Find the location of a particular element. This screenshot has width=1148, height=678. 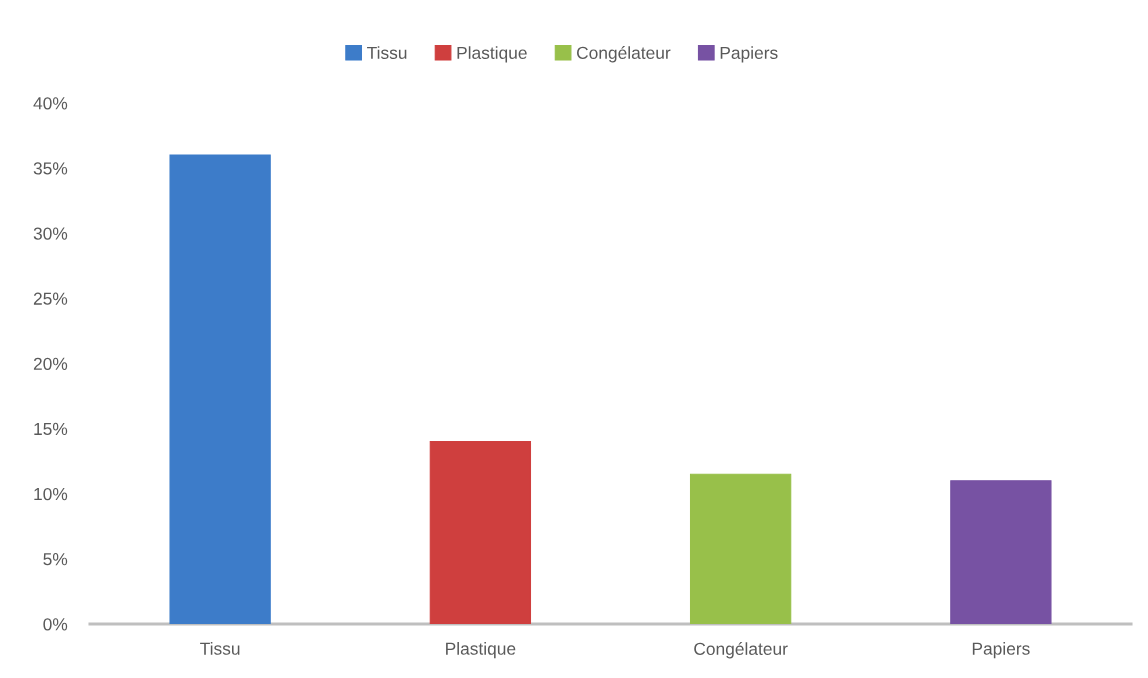

legend-label: Congélateur is located at coordinates (624, 54).